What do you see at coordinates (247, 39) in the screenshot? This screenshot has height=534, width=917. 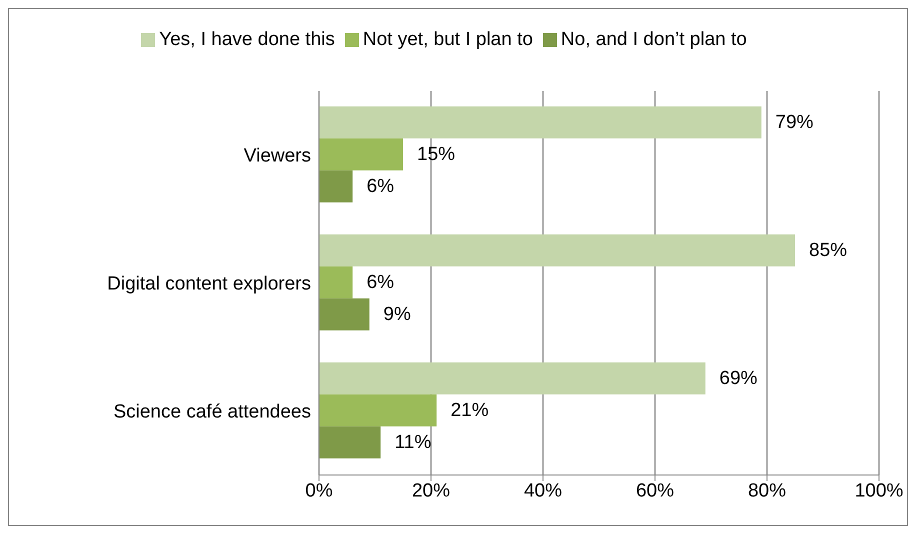 I see `legend-label: Yes, I have done this` at bounding box center [247, 39].